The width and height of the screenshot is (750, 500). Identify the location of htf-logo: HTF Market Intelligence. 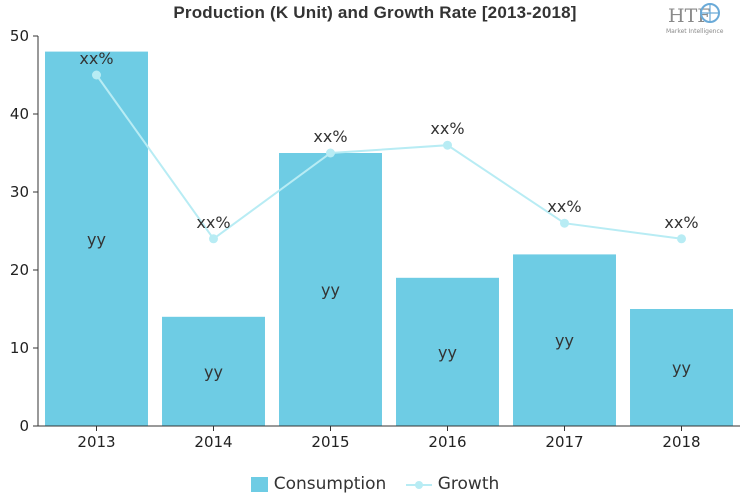
(695, 19).